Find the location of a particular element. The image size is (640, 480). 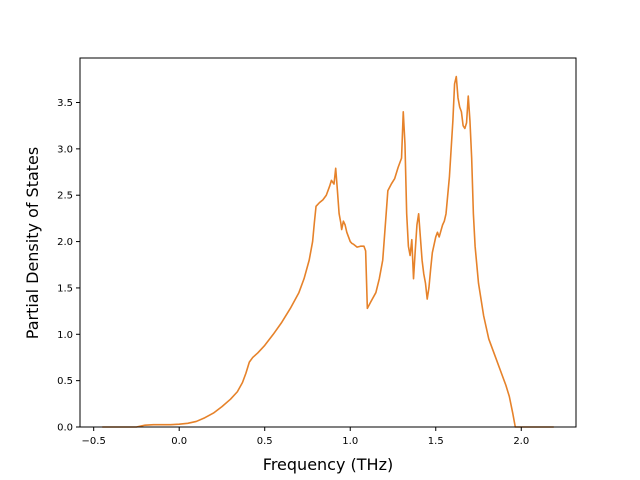

x-tick-label: 0.5 is located at coordinates (265, 441).